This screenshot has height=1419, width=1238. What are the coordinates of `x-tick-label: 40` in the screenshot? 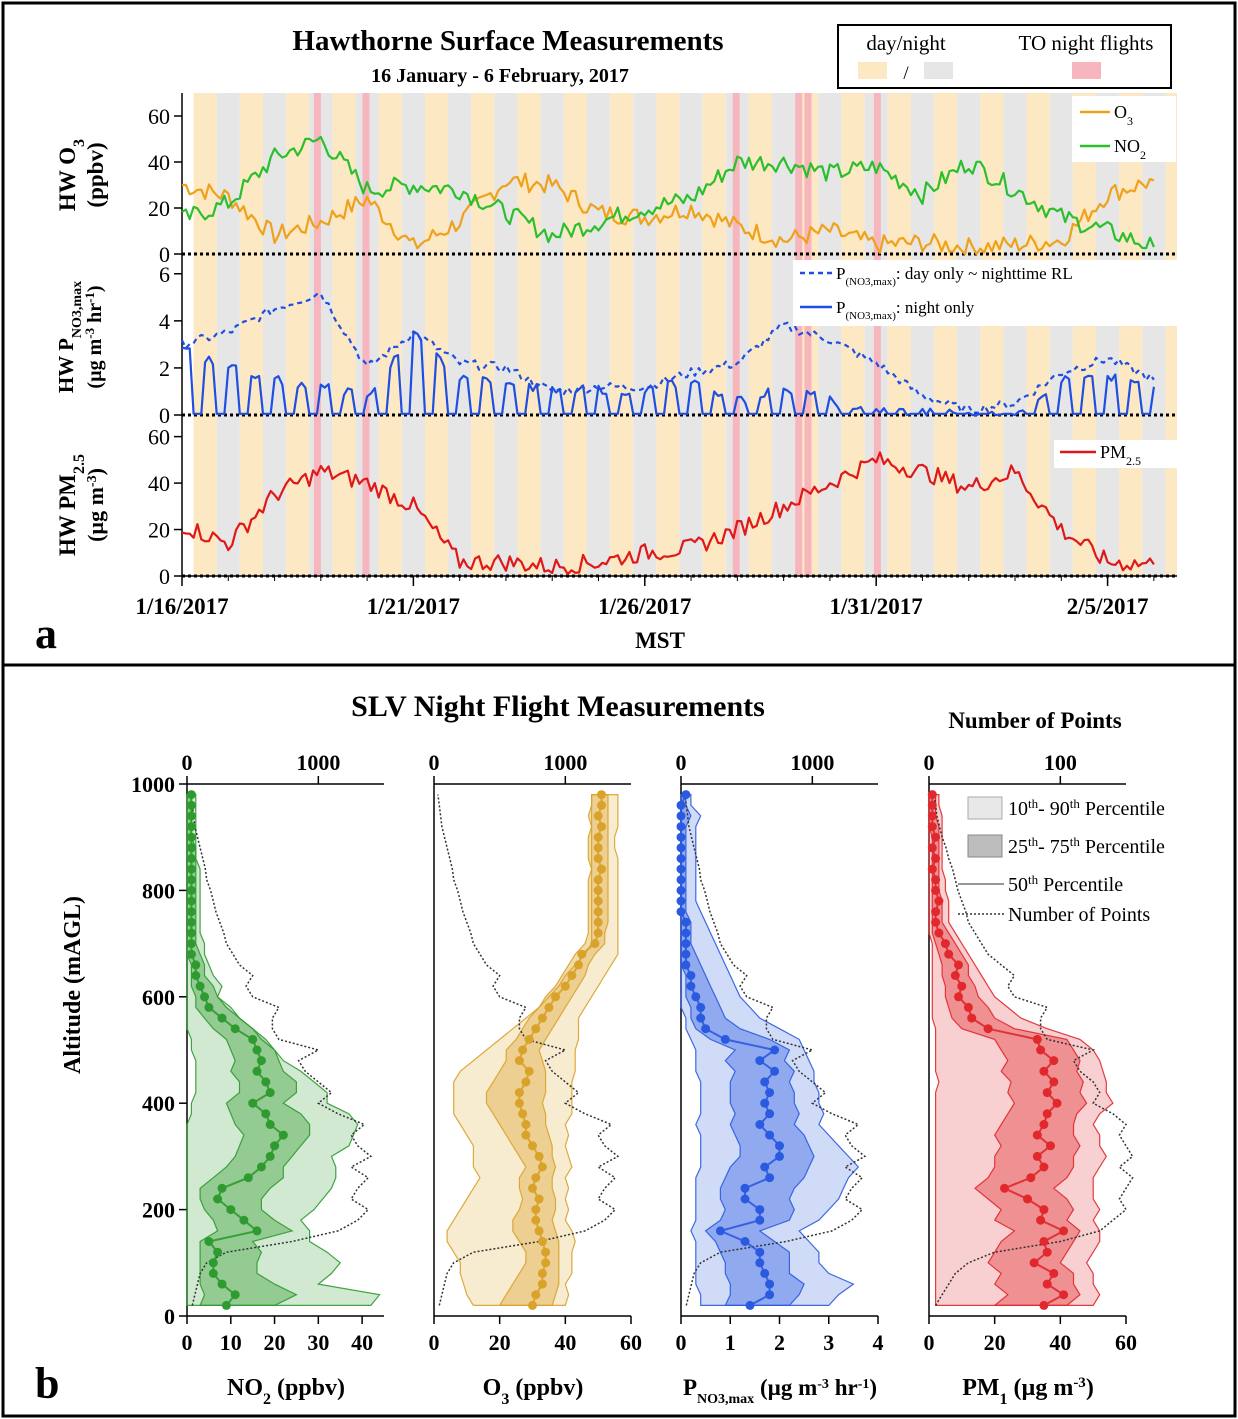 It's located at (1060, 1342).